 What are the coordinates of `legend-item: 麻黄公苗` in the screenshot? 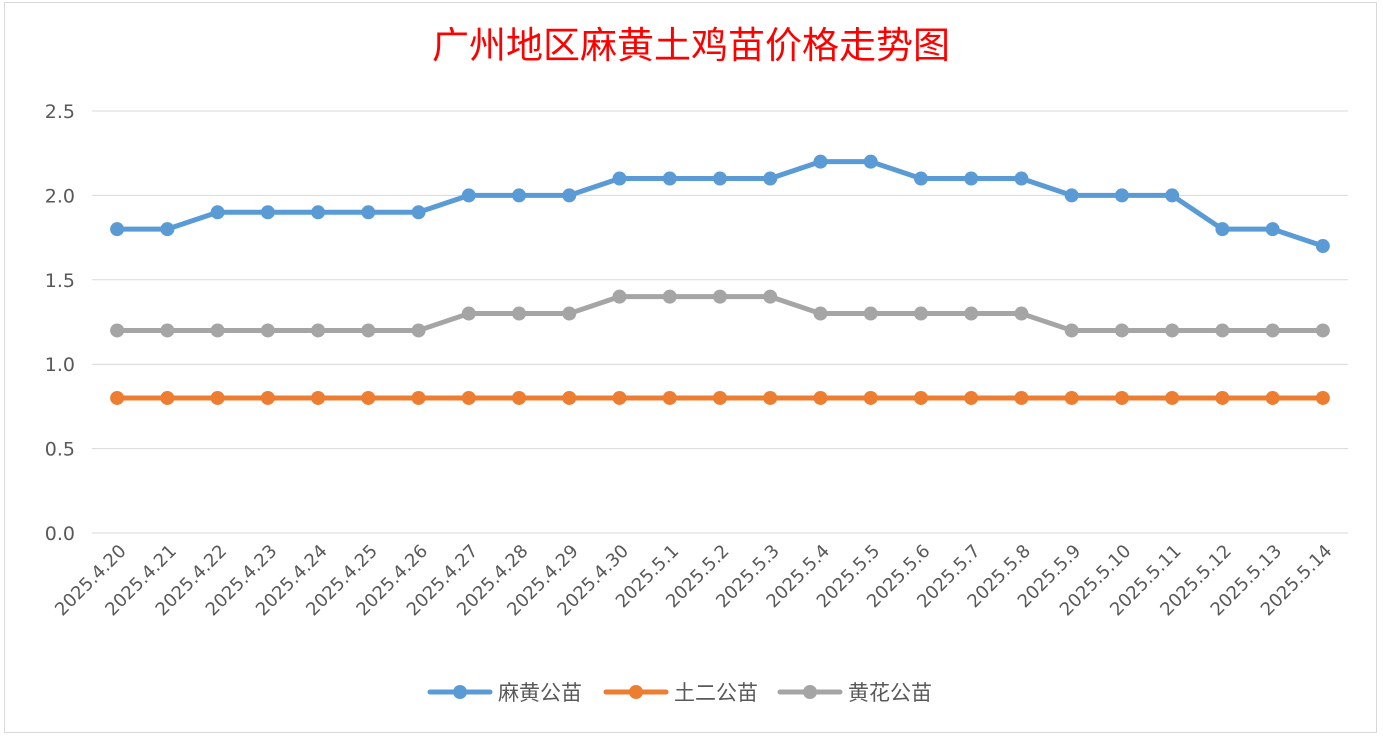 It's located at (504, 693).